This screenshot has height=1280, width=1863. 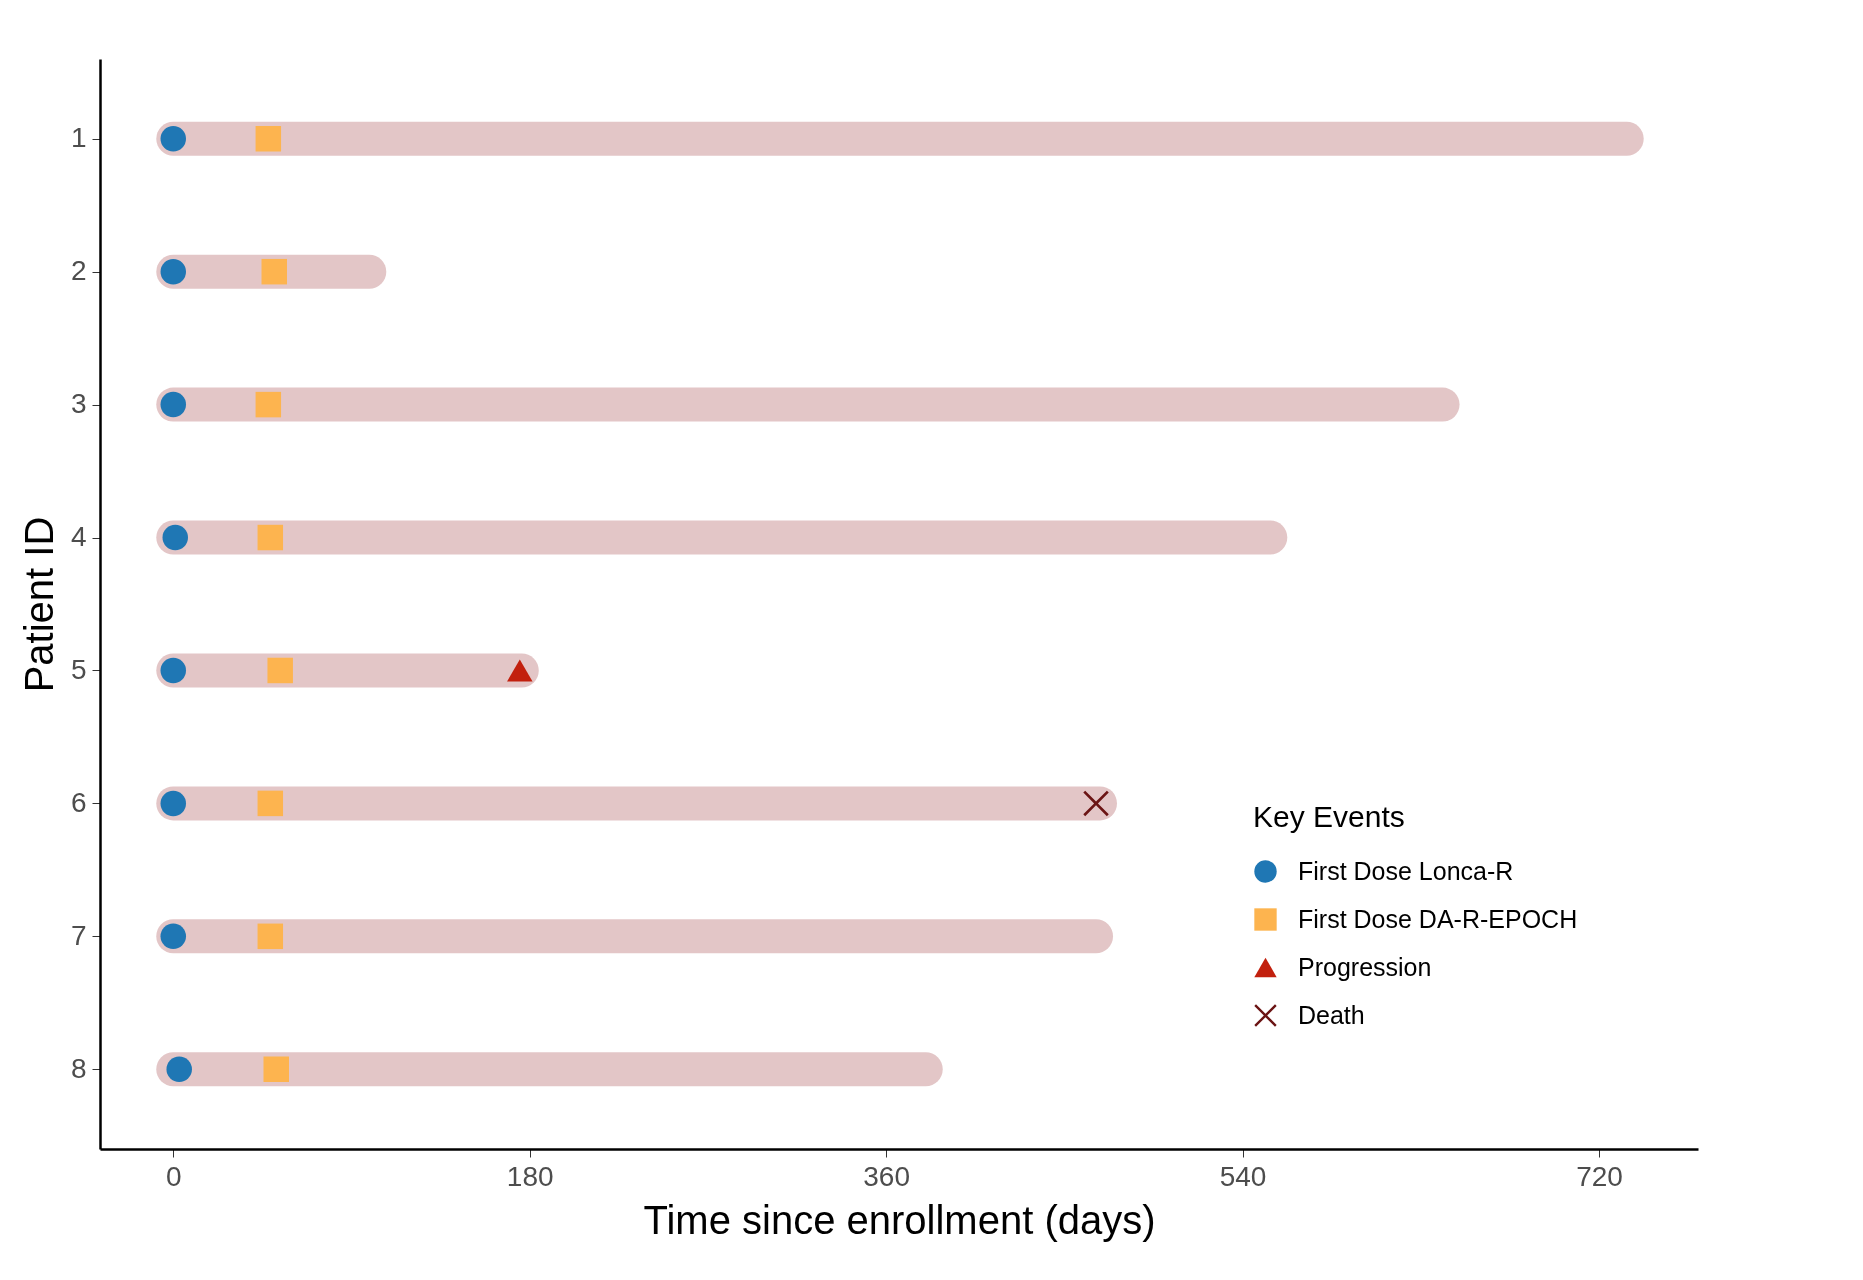 What do you see at coordinates (78, 404) in the screenshot?
I see `y-tick-label: 3` at bounding box center [78, 404].